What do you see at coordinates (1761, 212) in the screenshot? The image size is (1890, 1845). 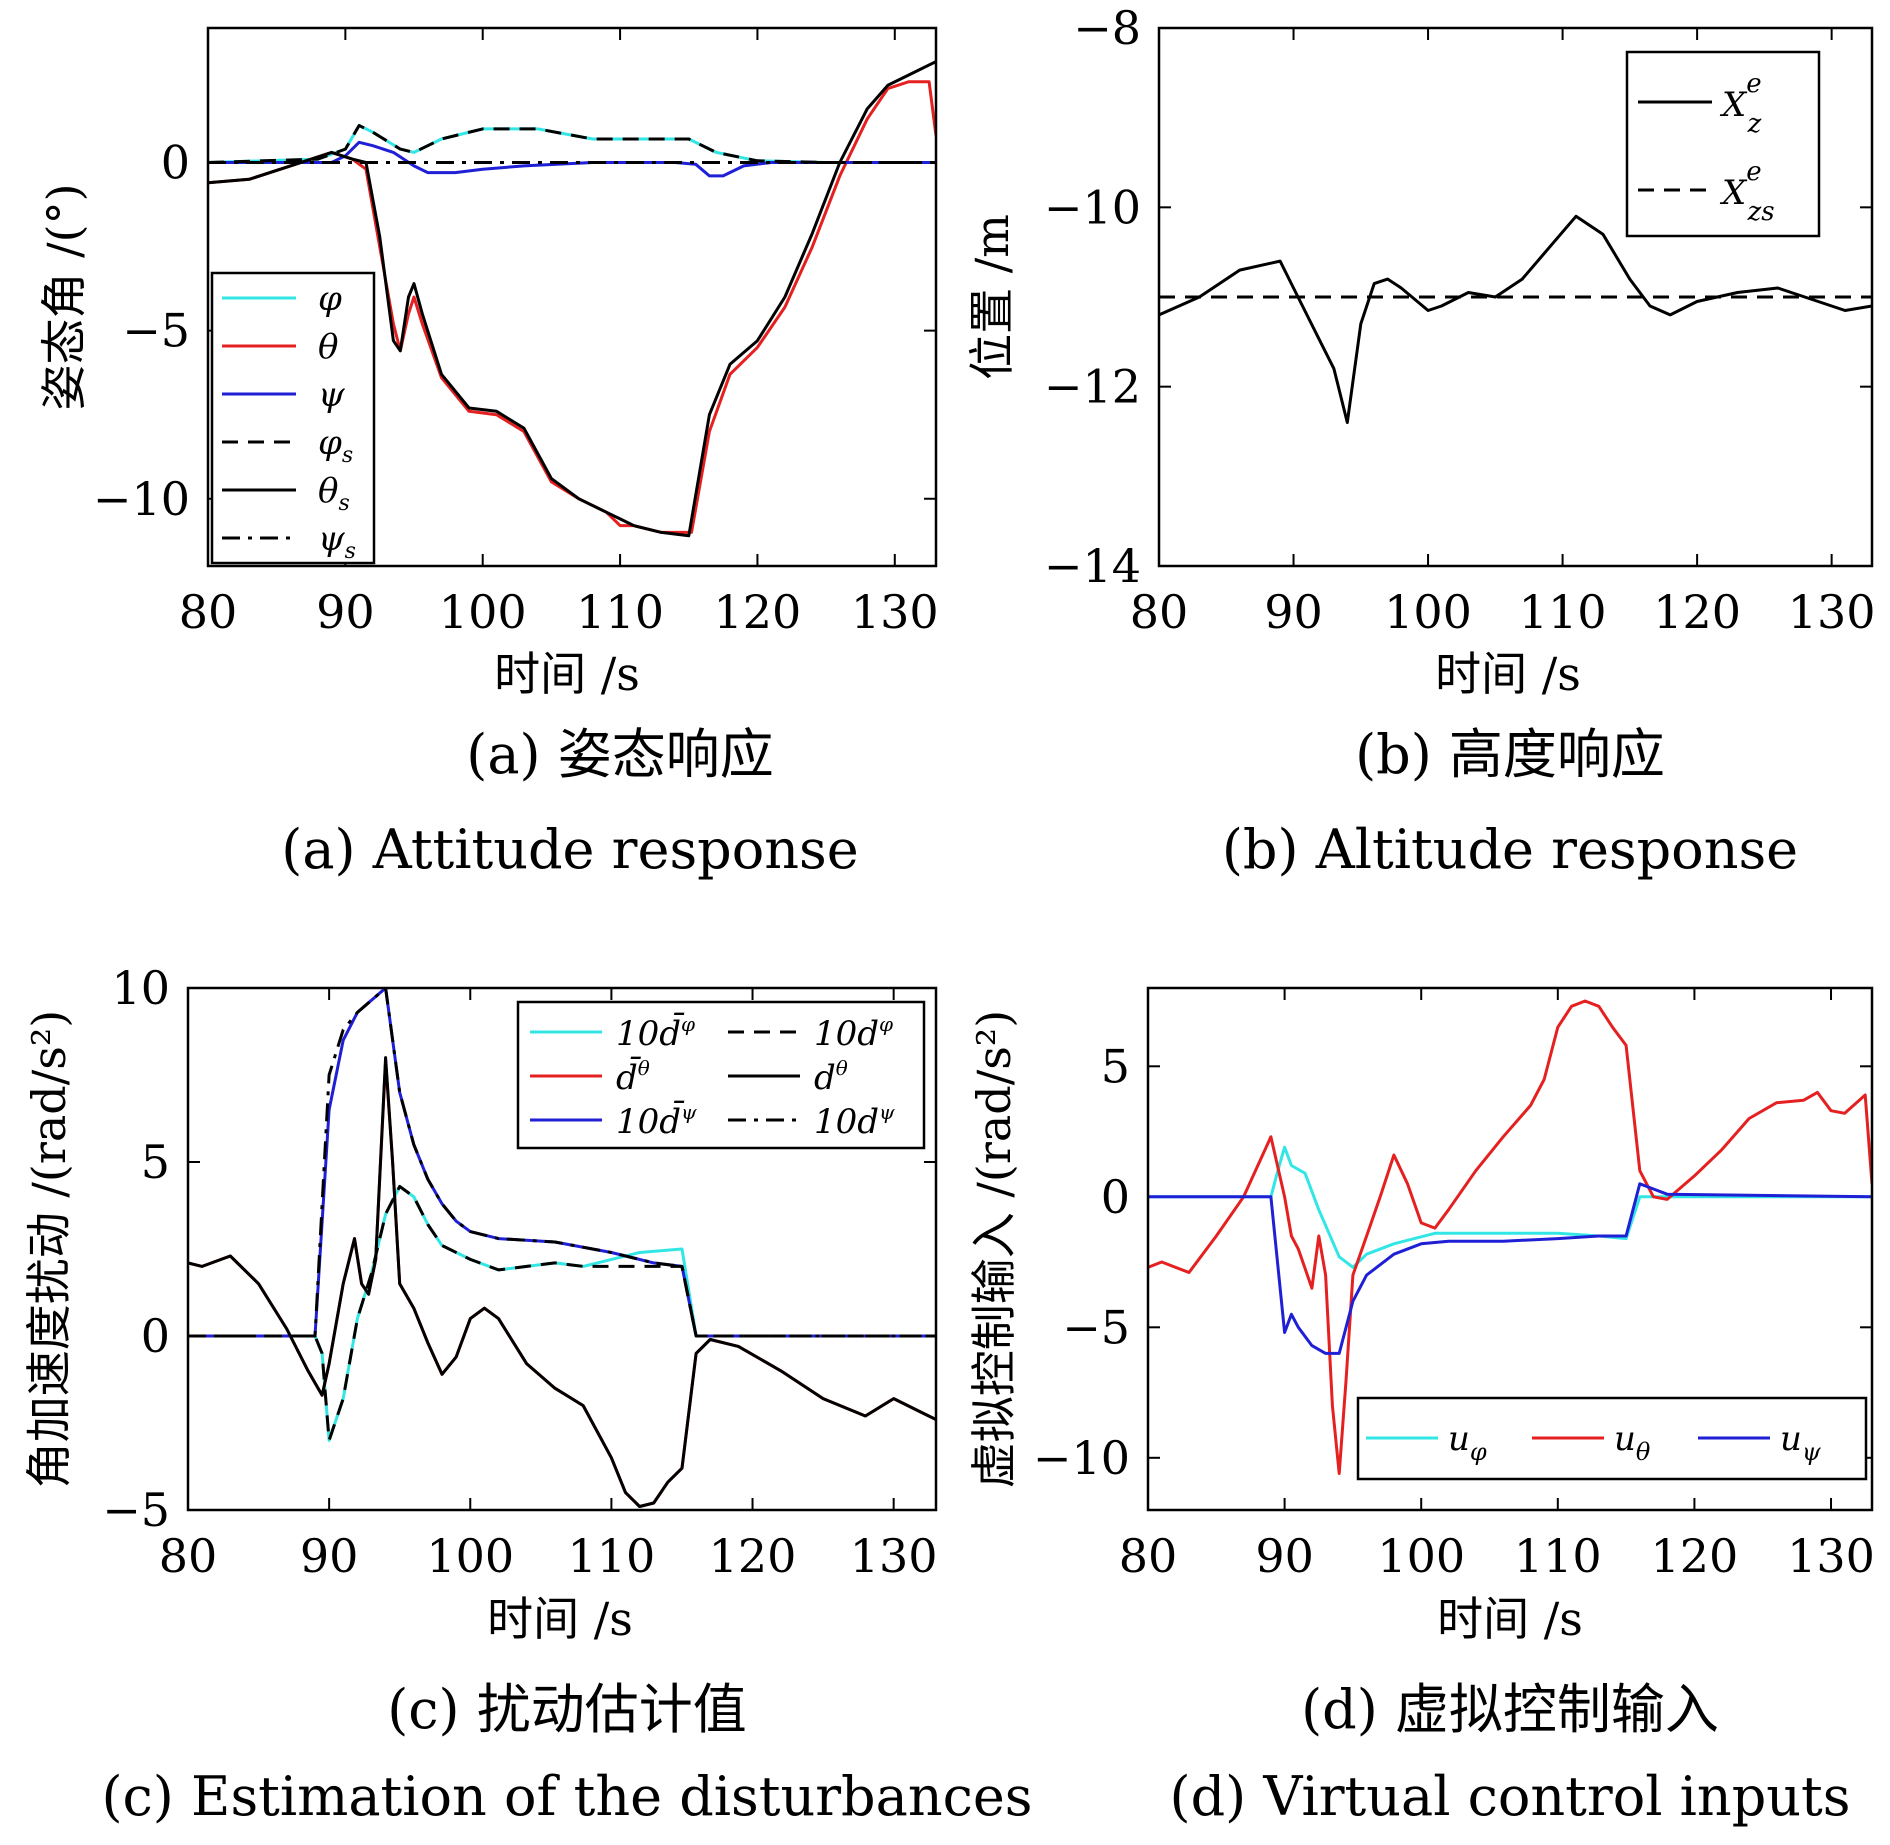 I see `legend-subscript: zs` at bounding box center [1761, 212].